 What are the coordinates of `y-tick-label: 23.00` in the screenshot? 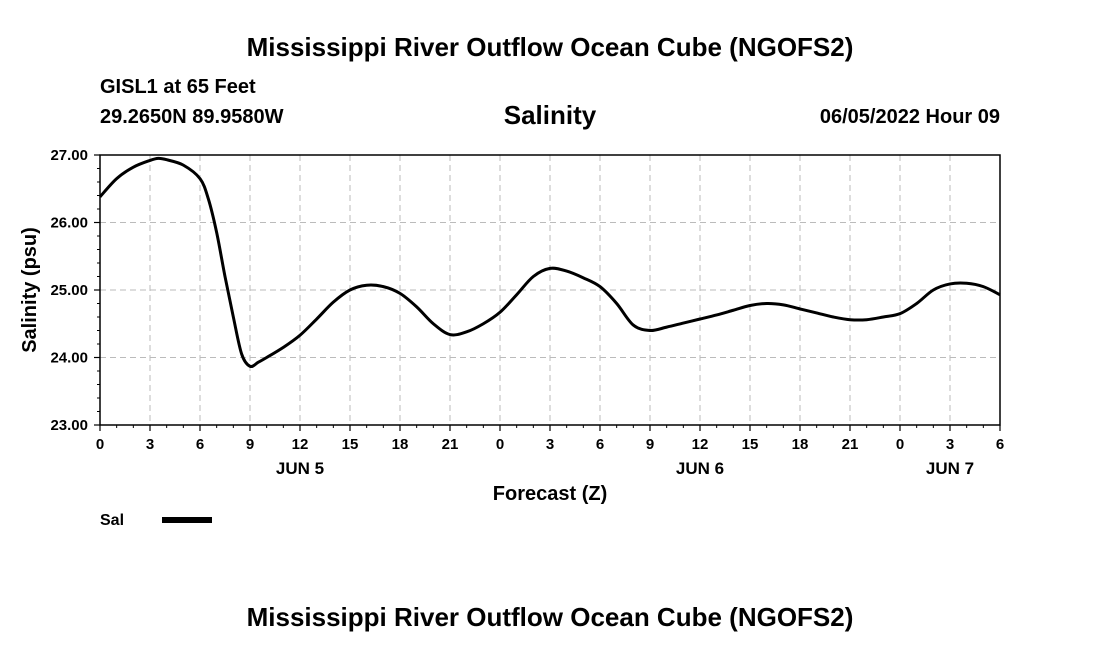 It's located at (69, 425).